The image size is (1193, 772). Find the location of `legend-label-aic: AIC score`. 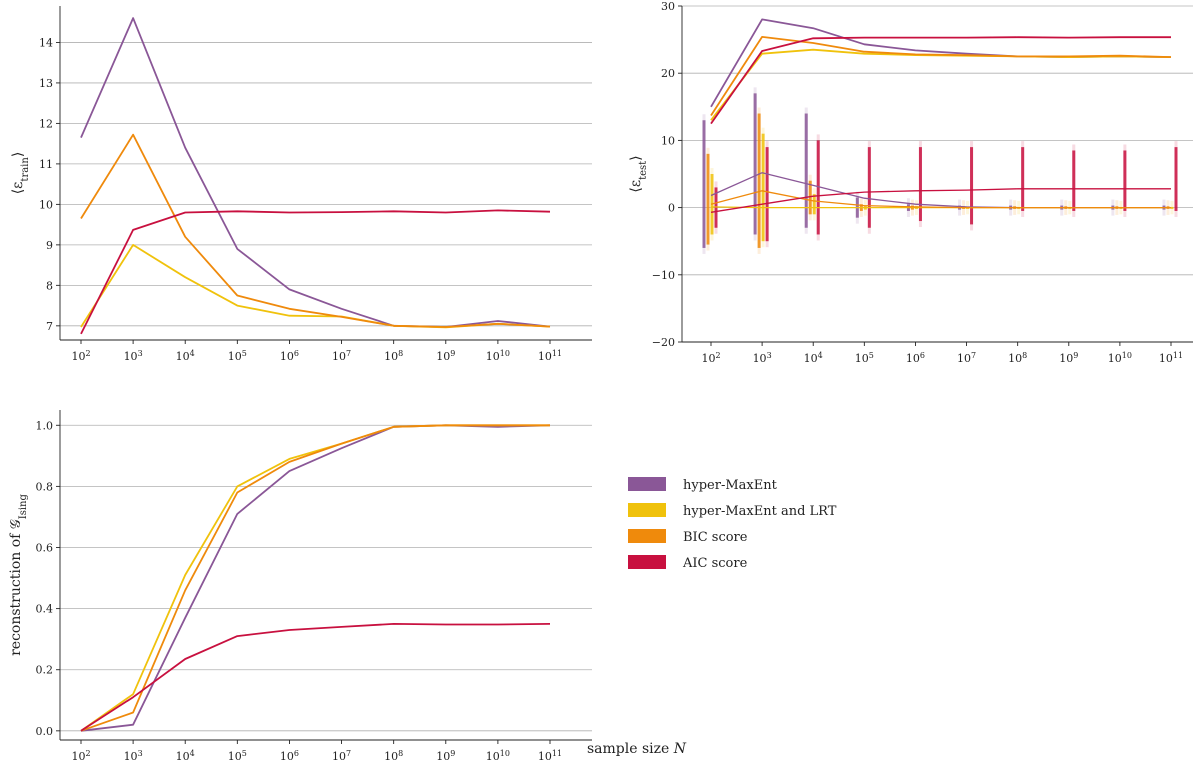

legend-label-aic: AIC score is located at coordinates (715, 563).